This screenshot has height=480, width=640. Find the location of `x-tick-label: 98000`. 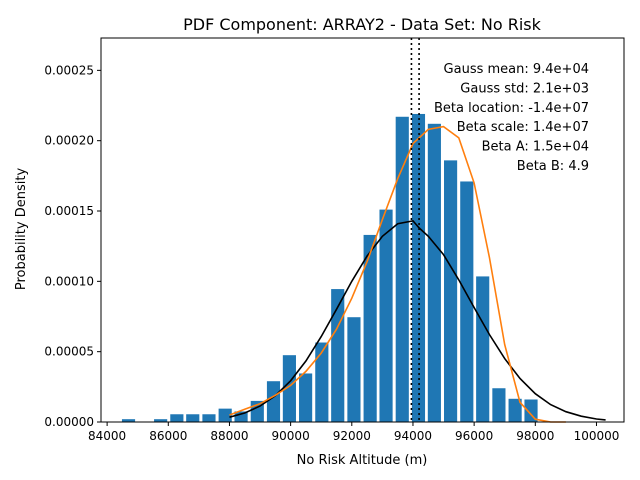

x-tick-label: 98000 is located at coordinates (535, 436).